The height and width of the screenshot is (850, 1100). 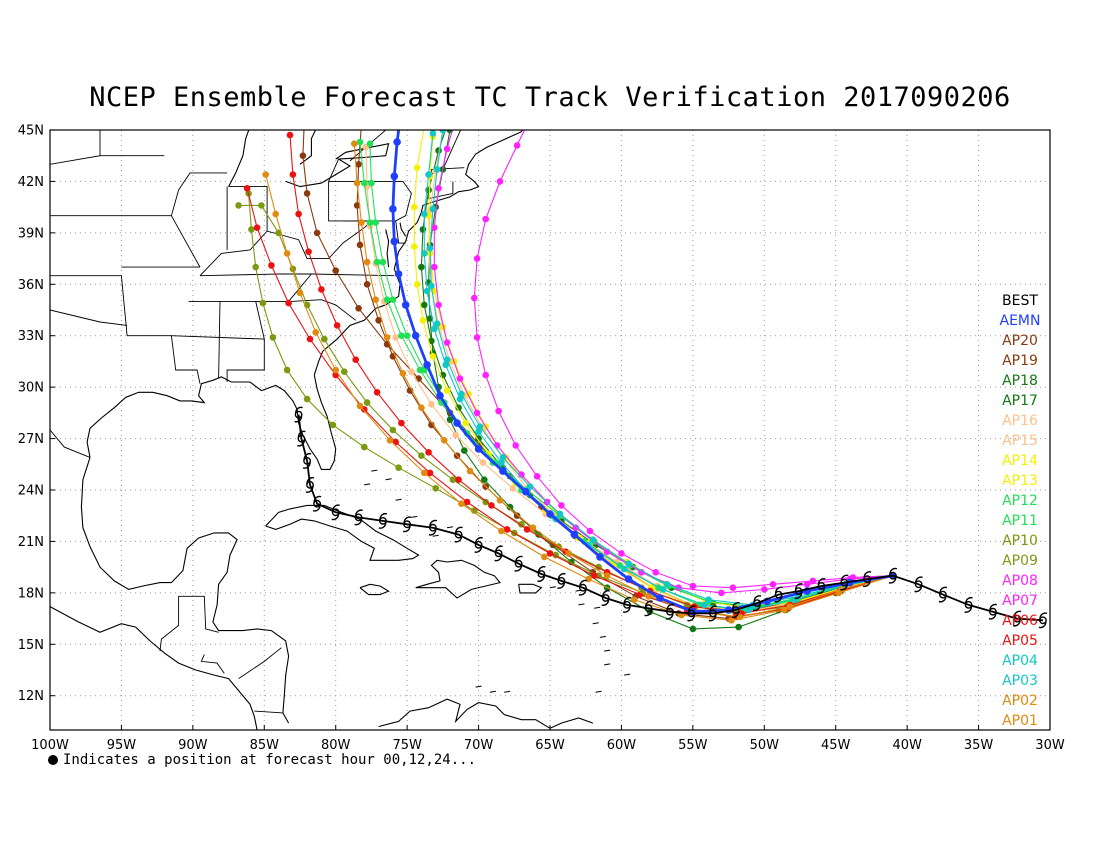 I want to click on coastline-lake-huron, so click(x=308, y=147).